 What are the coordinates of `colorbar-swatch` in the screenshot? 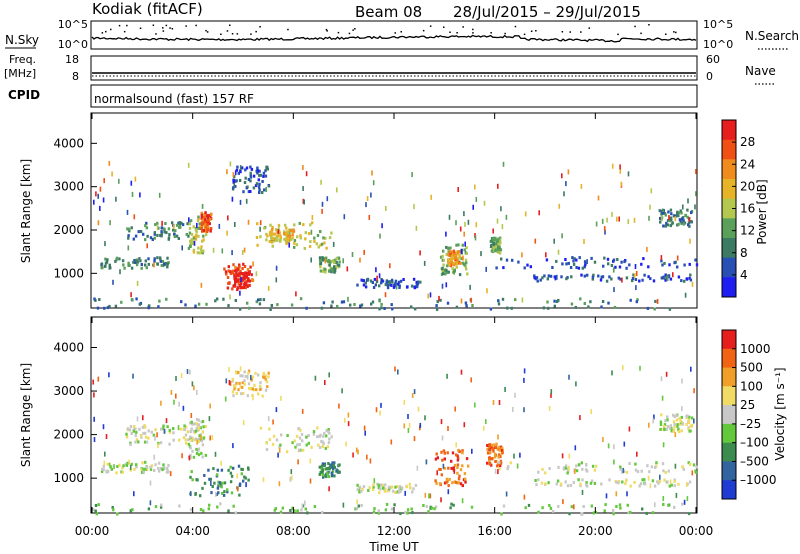 It's located at (729, 169).